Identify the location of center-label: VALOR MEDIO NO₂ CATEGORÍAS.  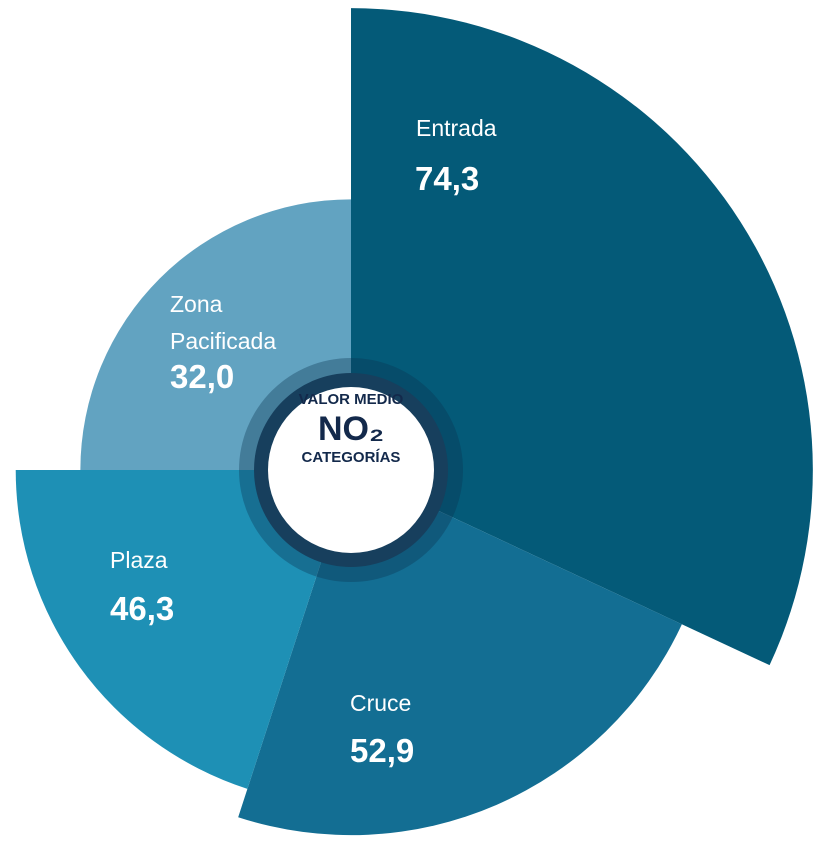
(351, 429).